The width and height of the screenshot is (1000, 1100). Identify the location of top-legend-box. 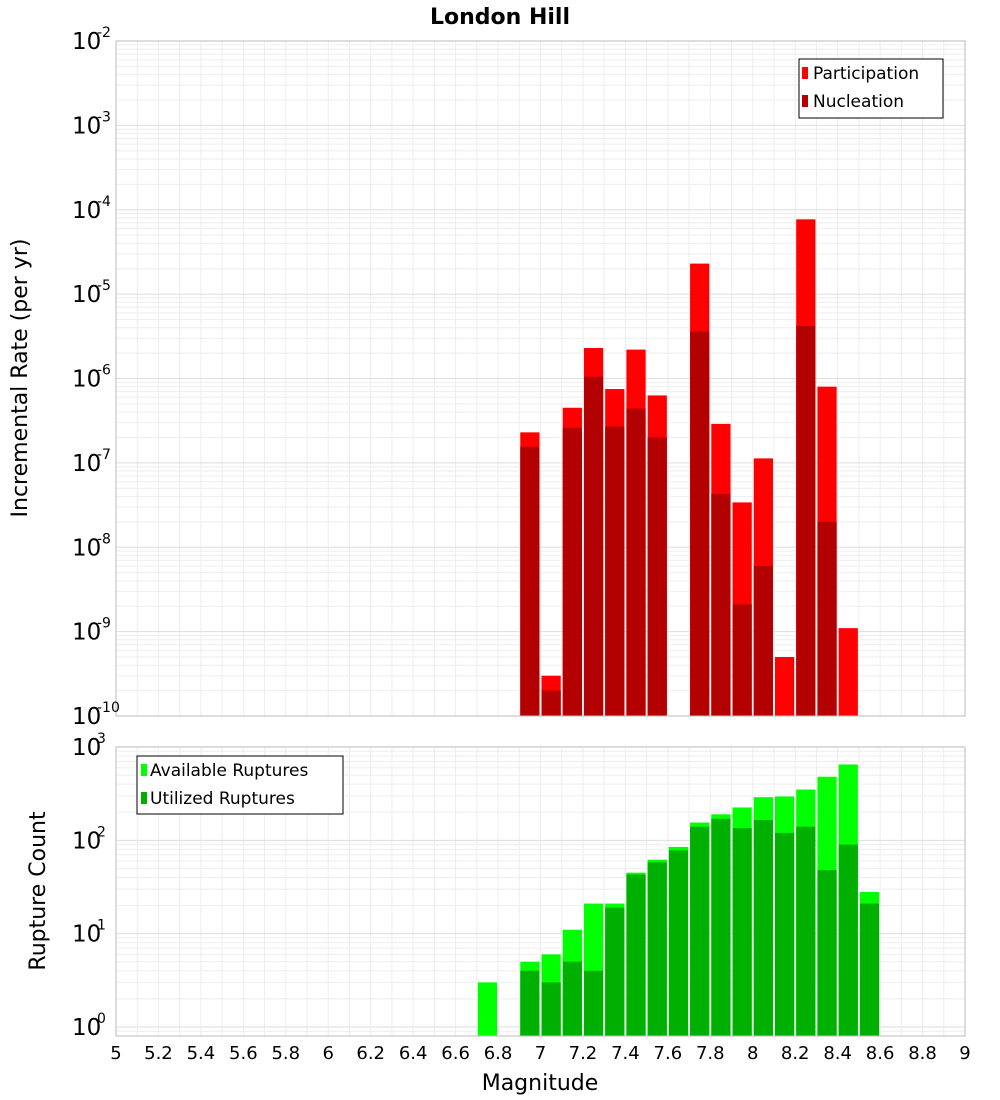
(871, 88).